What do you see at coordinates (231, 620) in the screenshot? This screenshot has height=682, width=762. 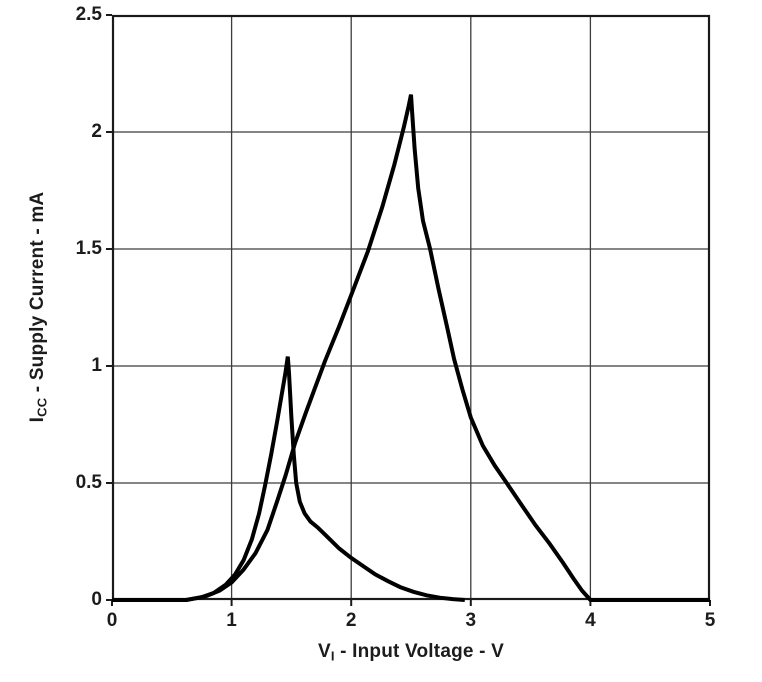 I see `x-tick-label: 1` at bounding box center [231, 620].